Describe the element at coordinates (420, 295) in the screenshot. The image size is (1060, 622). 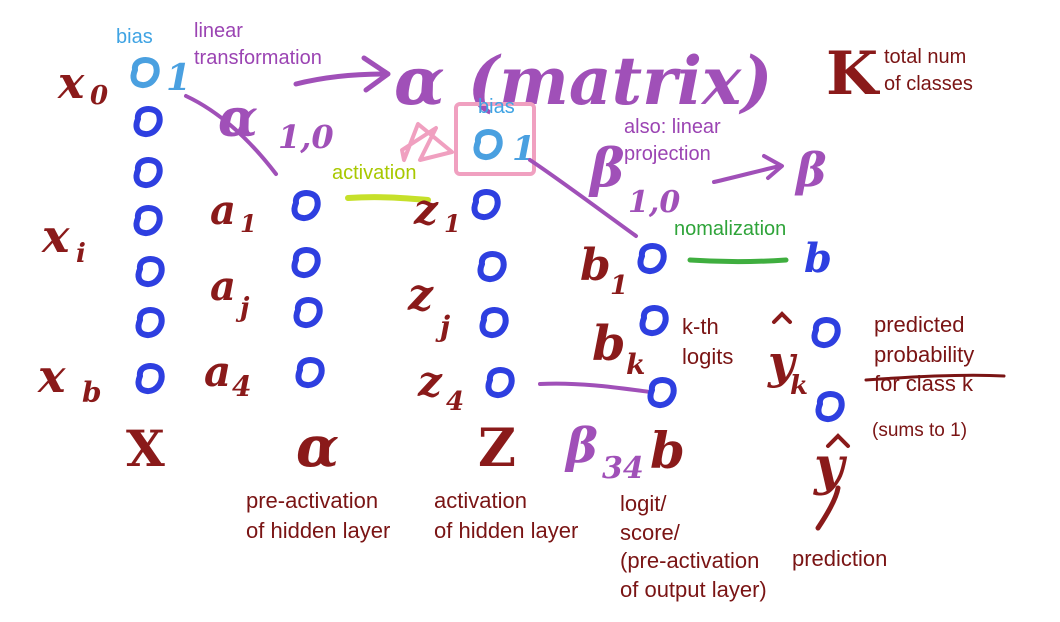
I see `symbol-zj: z` at that location.